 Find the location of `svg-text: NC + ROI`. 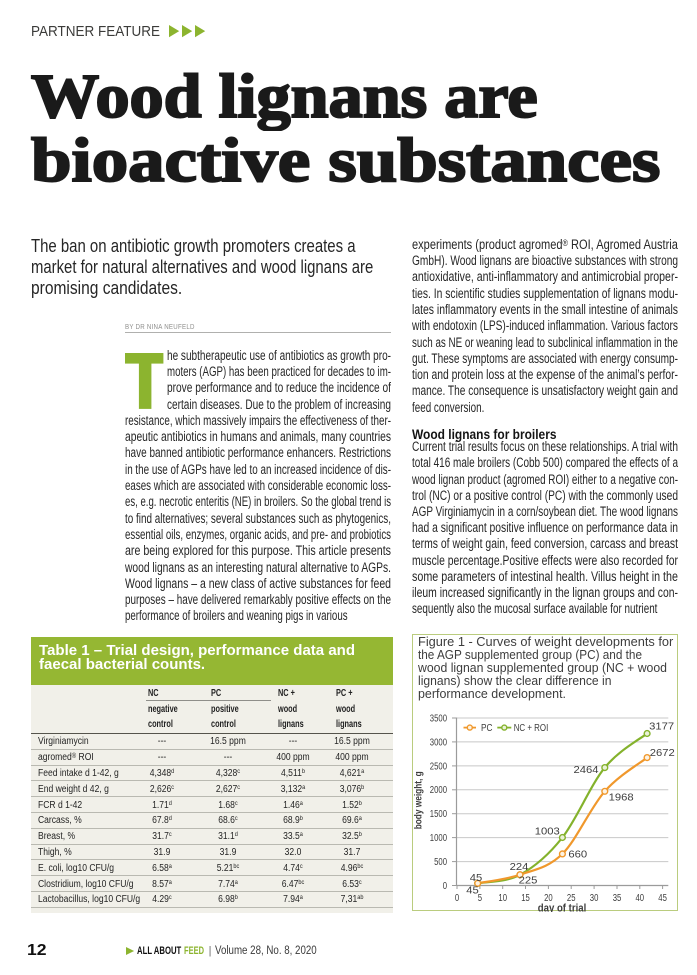

svg-text: NC + ROI is located at coordinates (531, 728).